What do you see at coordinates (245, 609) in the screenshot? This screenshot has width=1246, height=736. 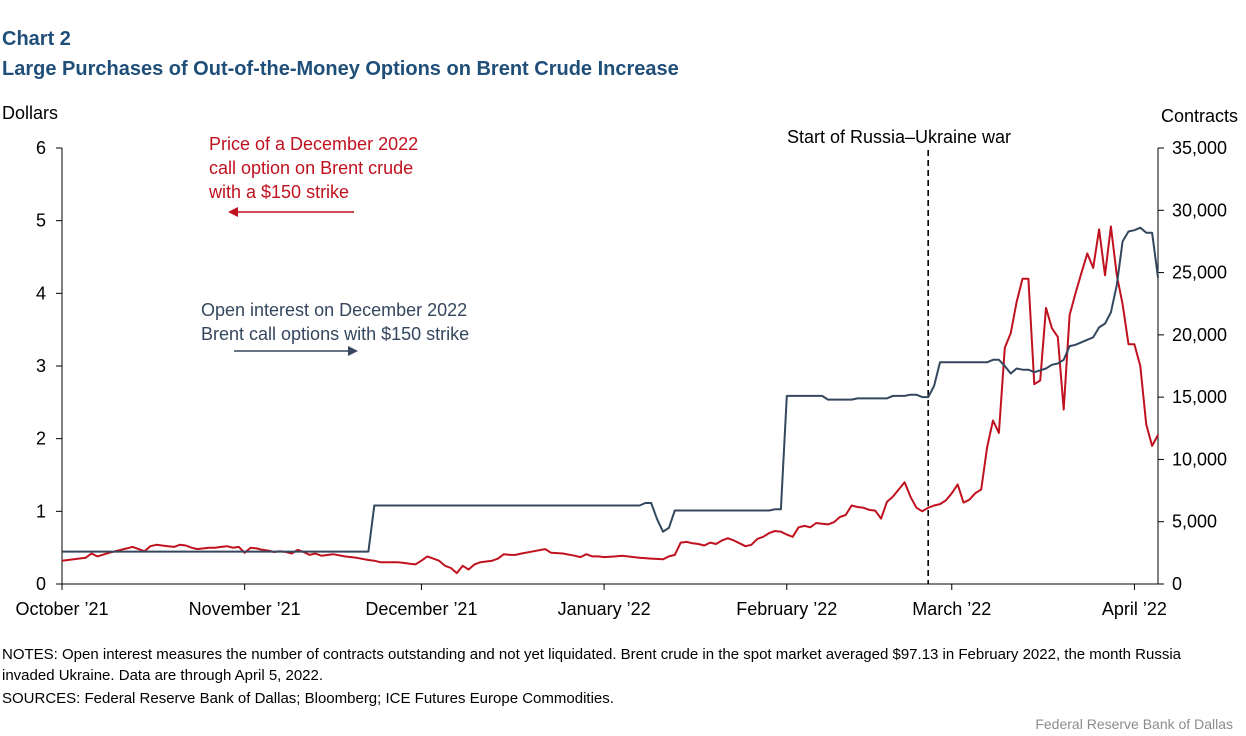 I see `x-axis-tick-label: November ’21` at bounding box center [245, 609].